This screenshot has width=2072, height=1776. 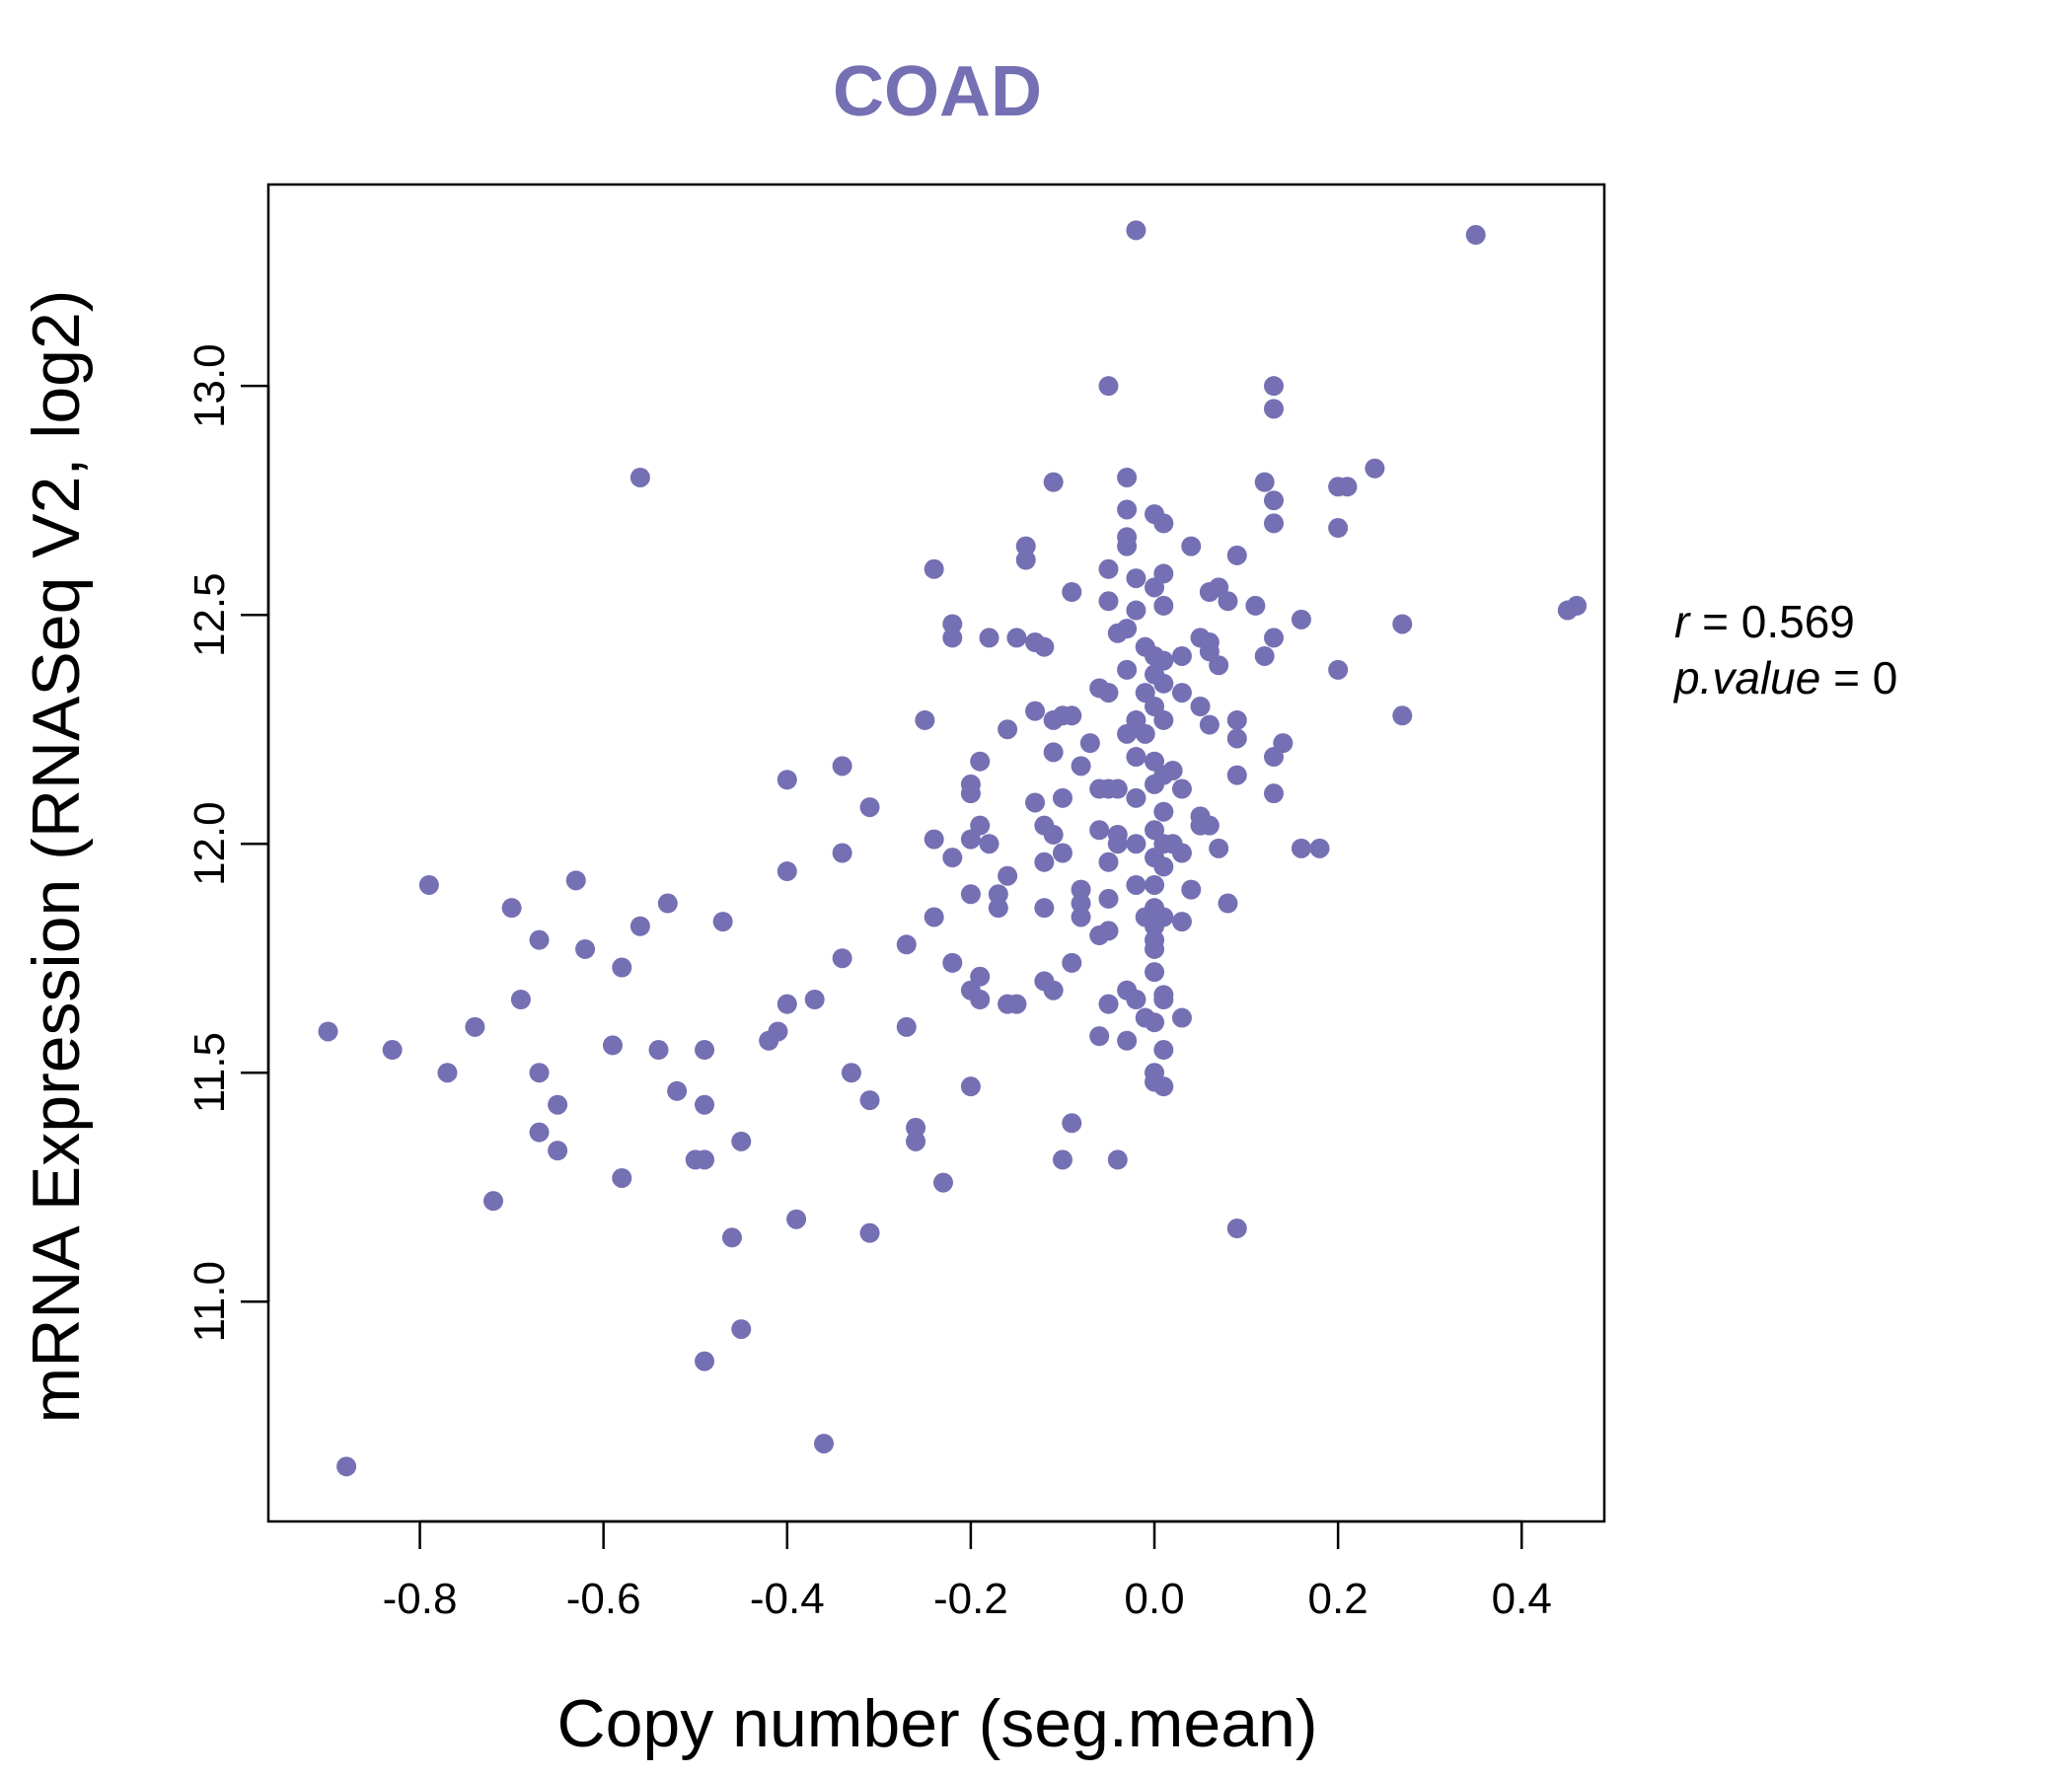 I want to click on r-value: 0.569, so click(x=1798, y=621).